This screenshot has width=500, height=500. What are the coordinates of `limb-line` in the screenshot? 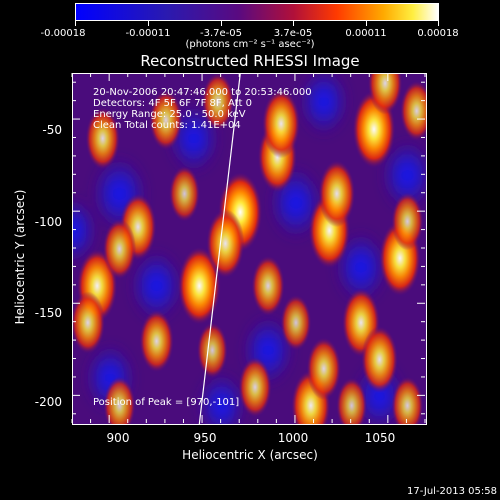 It's located at (219, 249).